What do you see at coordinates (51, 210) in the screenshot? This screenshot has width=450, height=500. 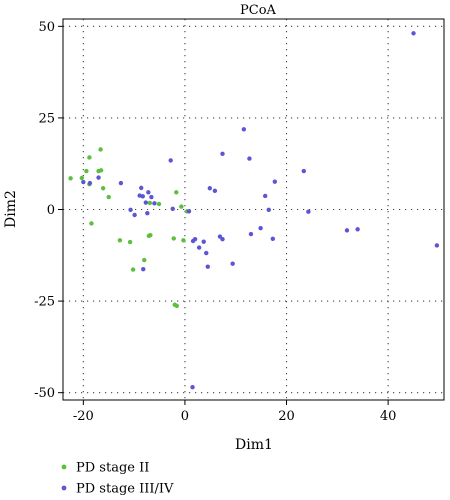 I see `y-tick-label: 0` at bounding box center [51, 210].